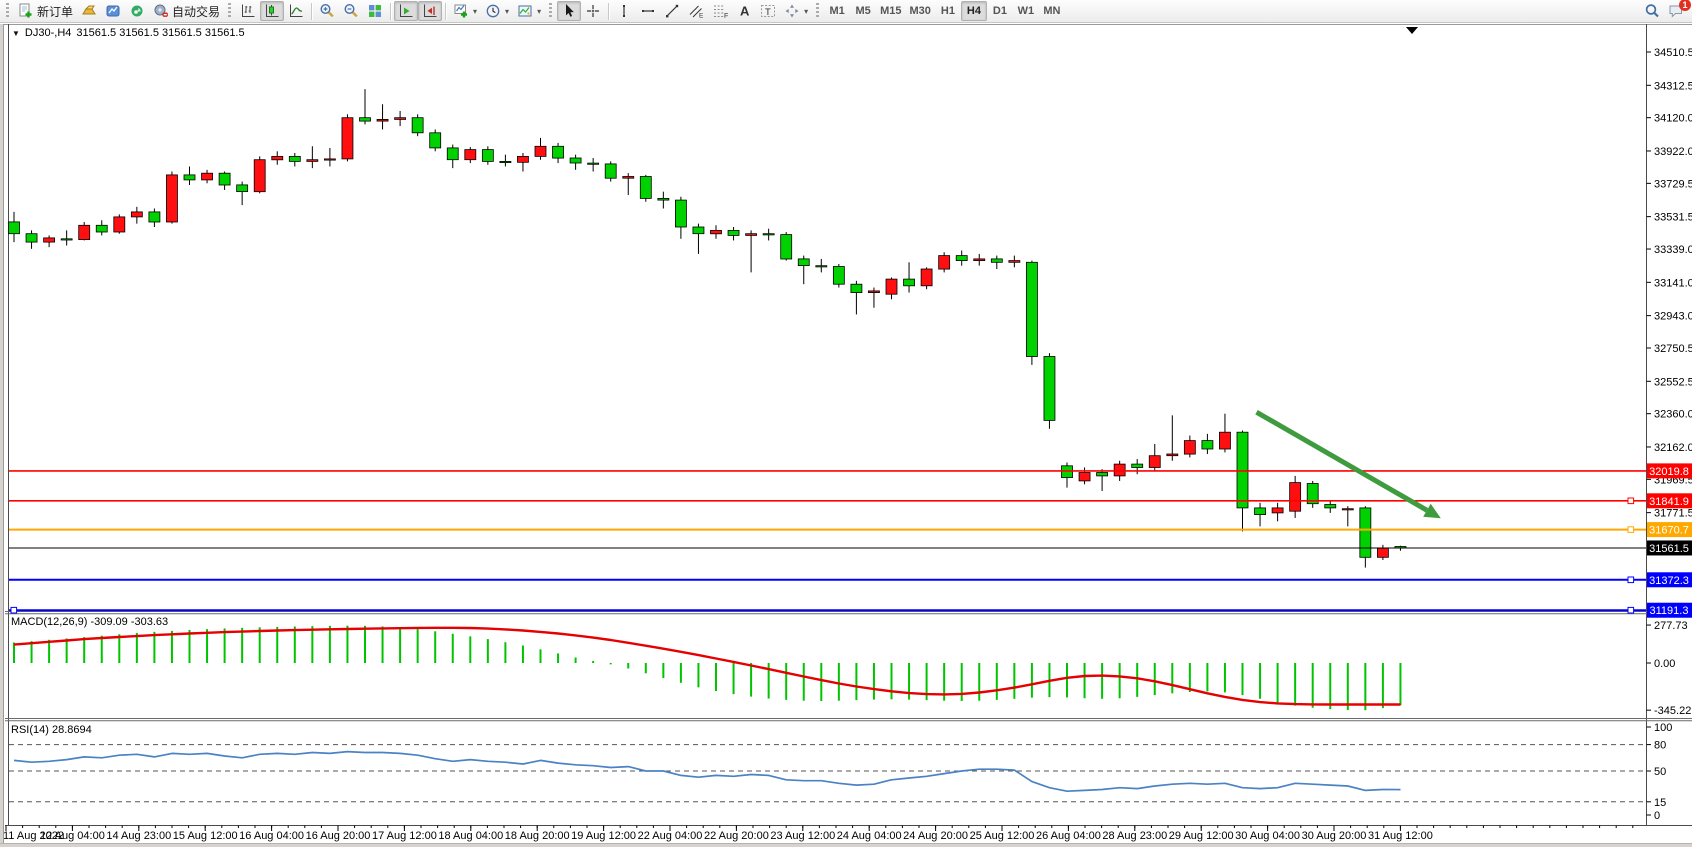 The height and width of the screenshot is (847, 1692). Describe the element at coordinates (430, 11) in the screenshot. I see `chart-shift-button` at that location.